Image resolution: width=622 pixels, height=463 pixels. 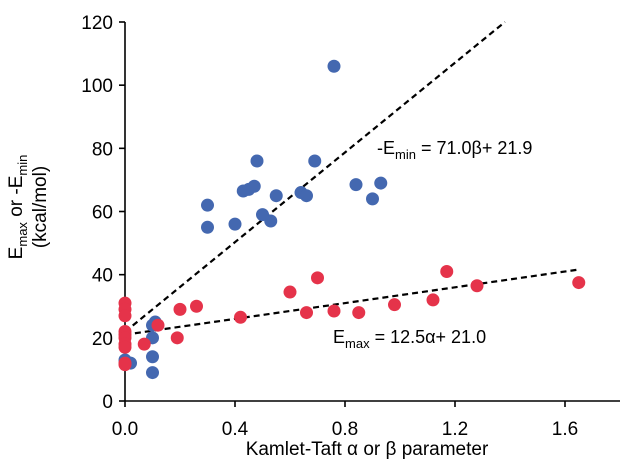 What do you see at coordinates (367, 449) in the screenshot?
I see `x-axis-title: Kamlet-Taft α or β parameter` at bounding box center [367, 449].